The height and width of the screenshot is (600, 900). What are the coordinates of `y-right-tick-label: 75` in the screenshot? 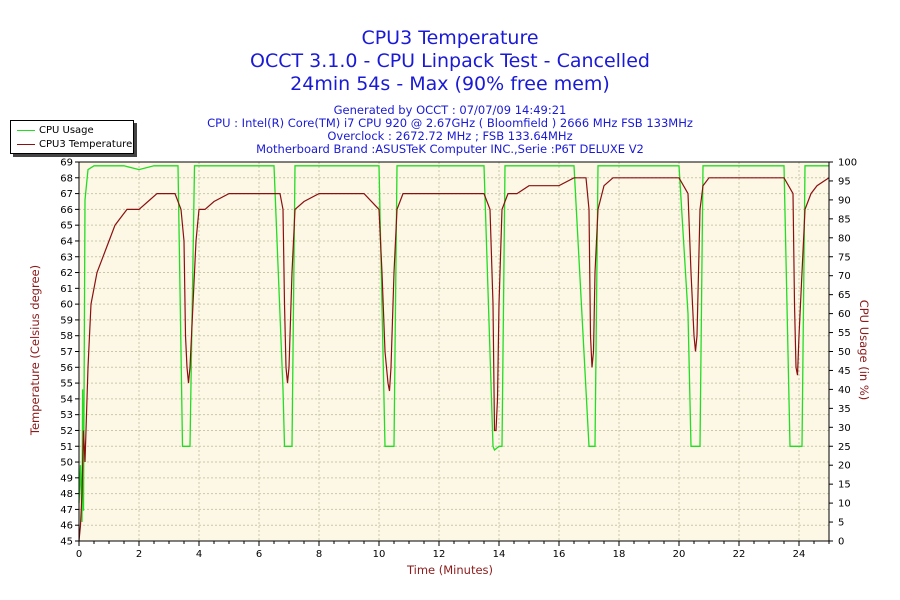 It's located at (844, 257).